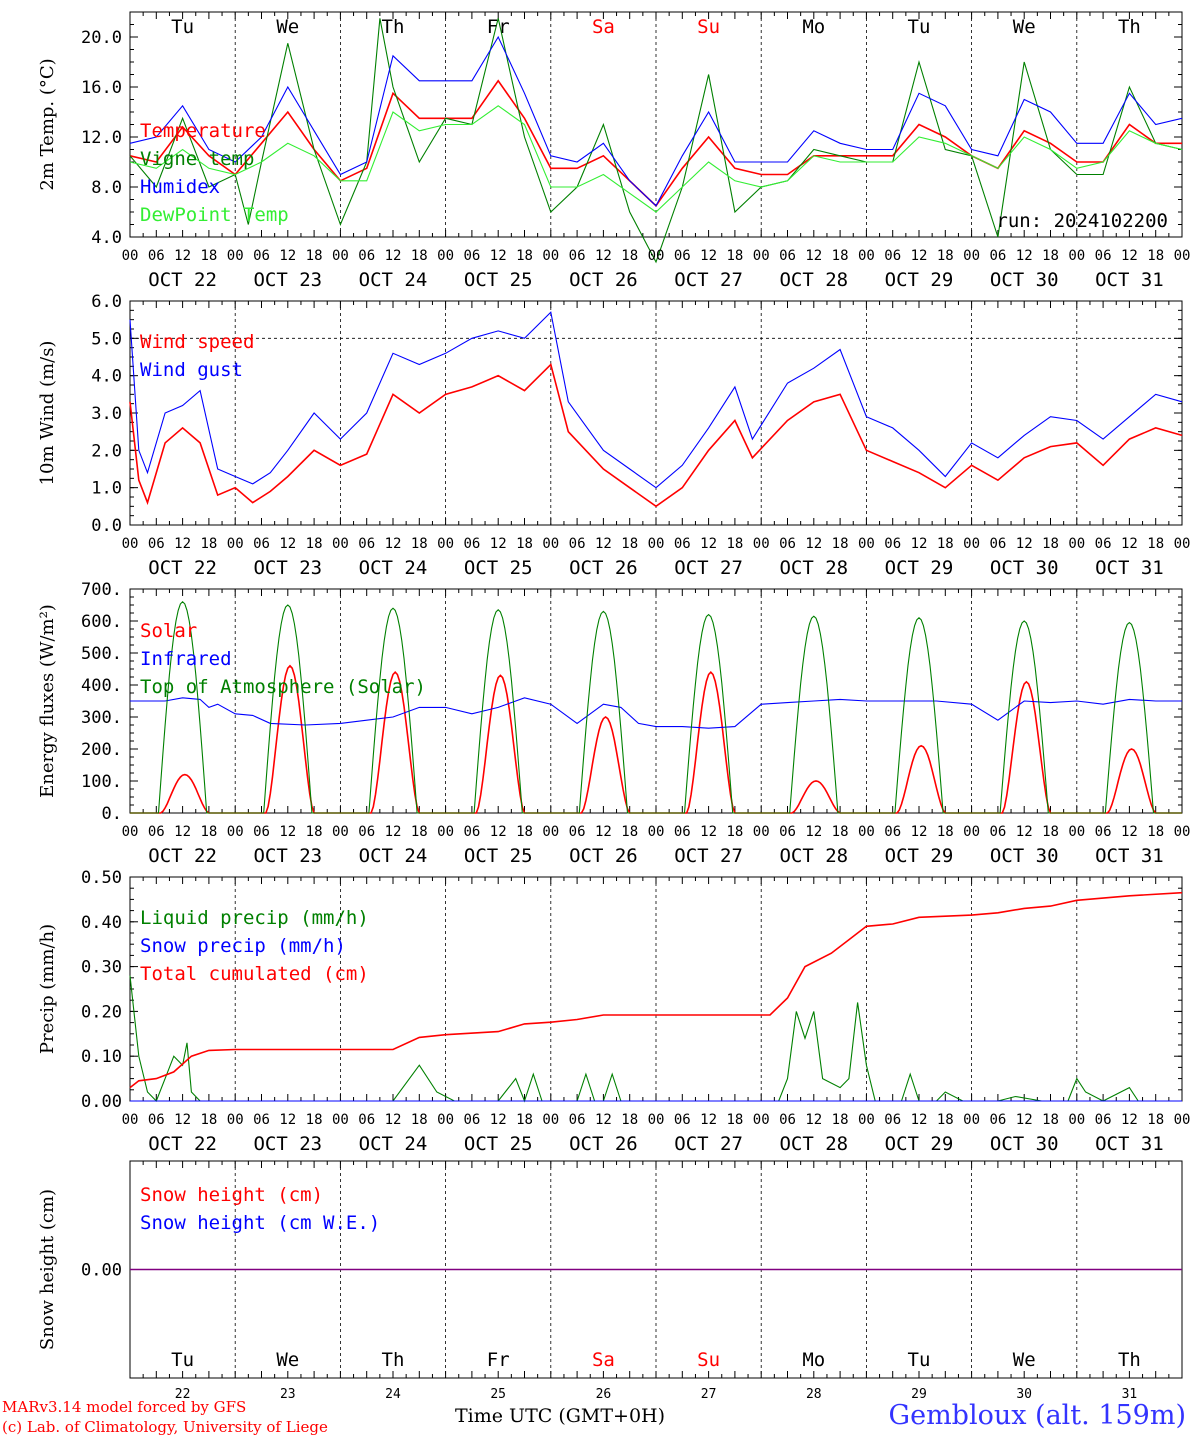 The image size is (1194, 1440). Describe the element at coordinates (814, 1394) in the screenshot. I see `day-number-label: 28` at that location.